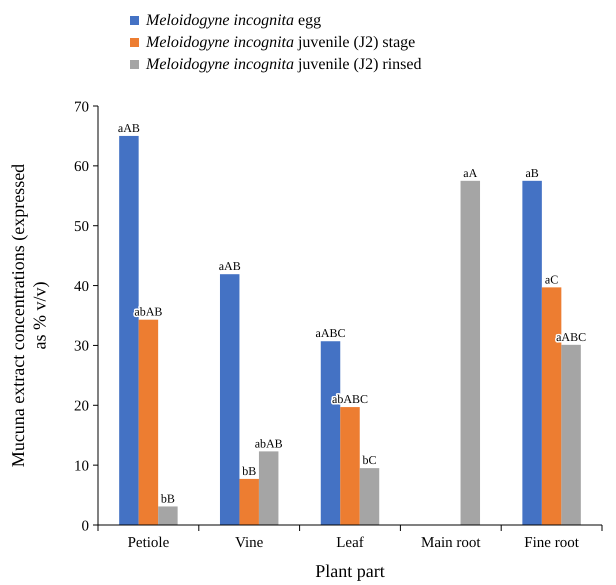 The width and height of the screenshot is (616, 585). I want to click on y-tick-label: 40, so click(81, 286).